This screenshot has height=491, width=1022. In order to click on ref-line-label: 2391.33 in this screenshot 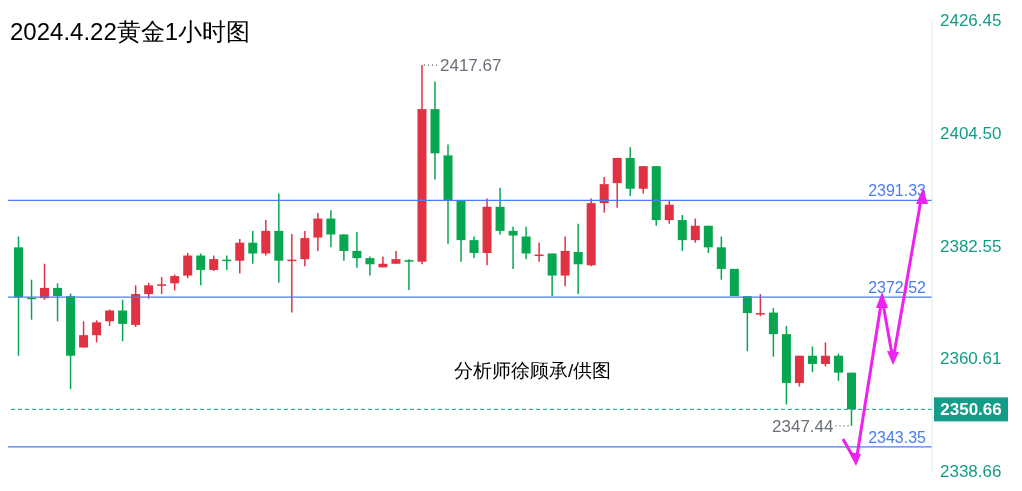, I will do `click(897, 191)`.